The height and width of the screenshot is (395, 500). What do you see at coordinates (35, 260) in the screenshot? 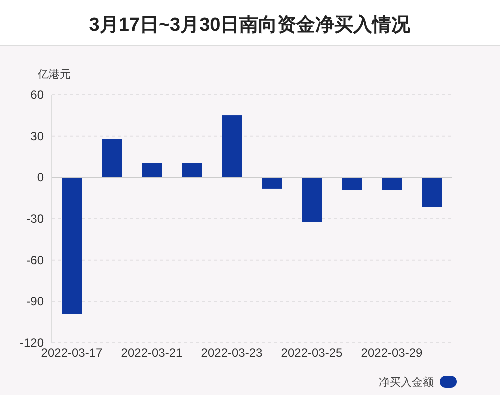
I see `y-tick-label: -60` at bounding box center [35, 260].